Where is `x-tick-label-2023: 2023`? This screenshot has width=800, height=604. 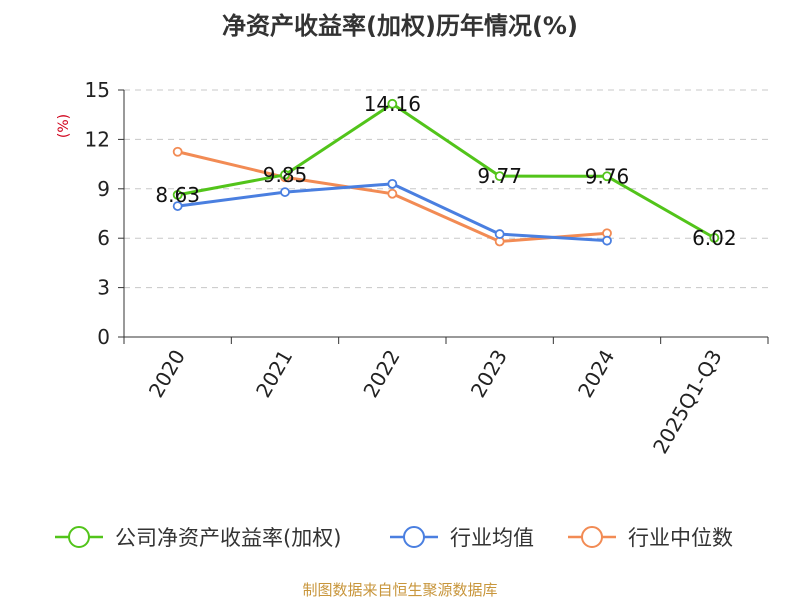 x-tick-label-2023: 2023 is located at coordinates (489, 373).